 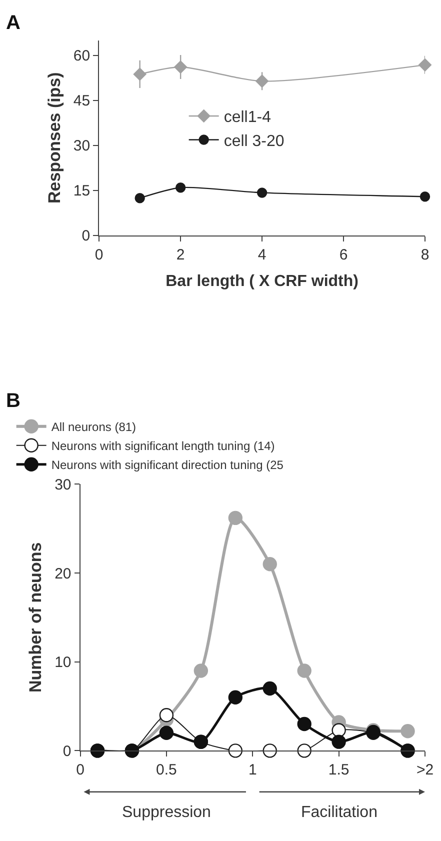 What do you see at coordinates (63, 573) in the screenshot?
I see `y-tick-label: 20` at bounding box center [63, 573].